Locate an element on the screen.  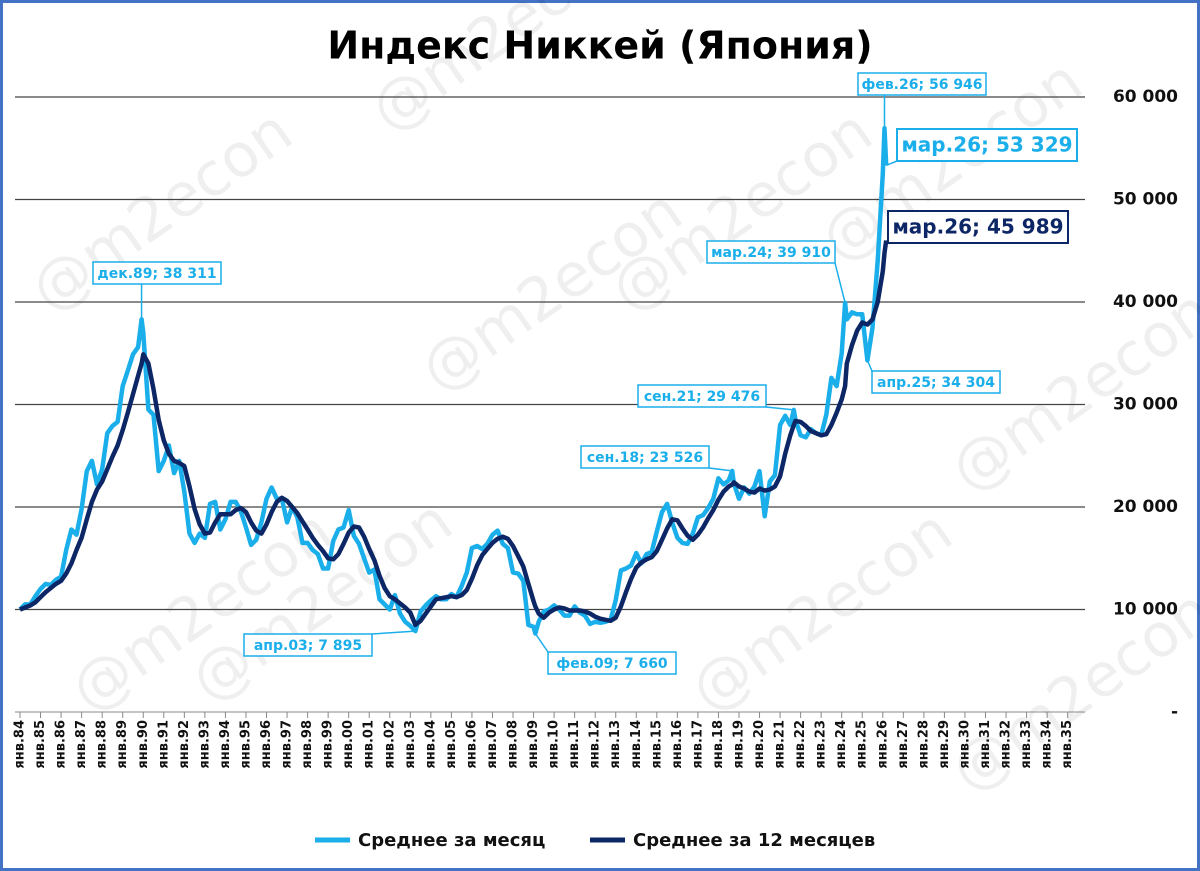
x-tick-label: янв.11 is located at coordinates (574, 744).